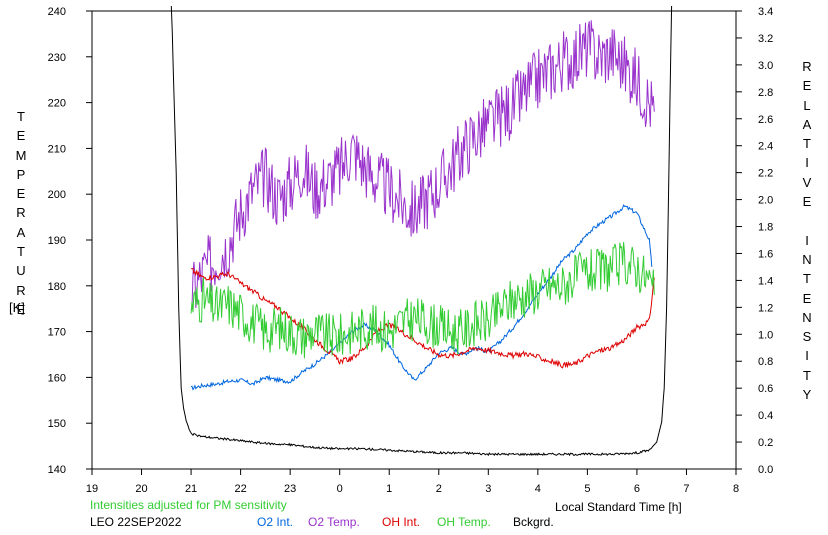 The width and height of the screenshot is (828, 535). What do you see at coordinates (618, 507) in the screenshot?
I see `x-axis-label: Local Standard Time [h]` at bounding box center [618, 507].